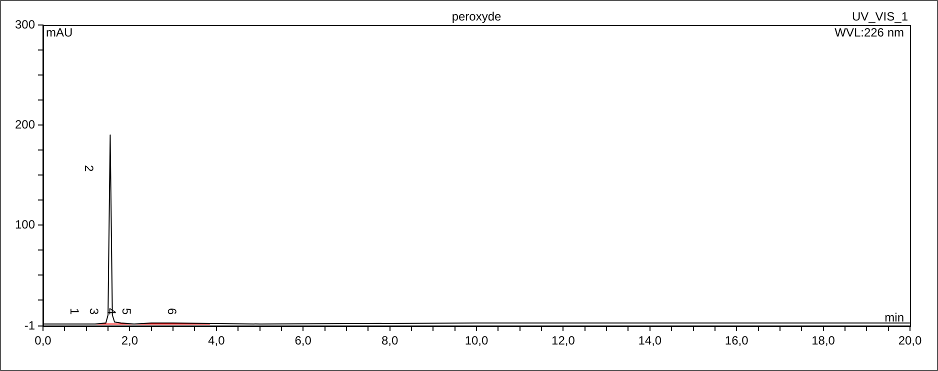  I want to click on annotation: 1, so click(75, 311).